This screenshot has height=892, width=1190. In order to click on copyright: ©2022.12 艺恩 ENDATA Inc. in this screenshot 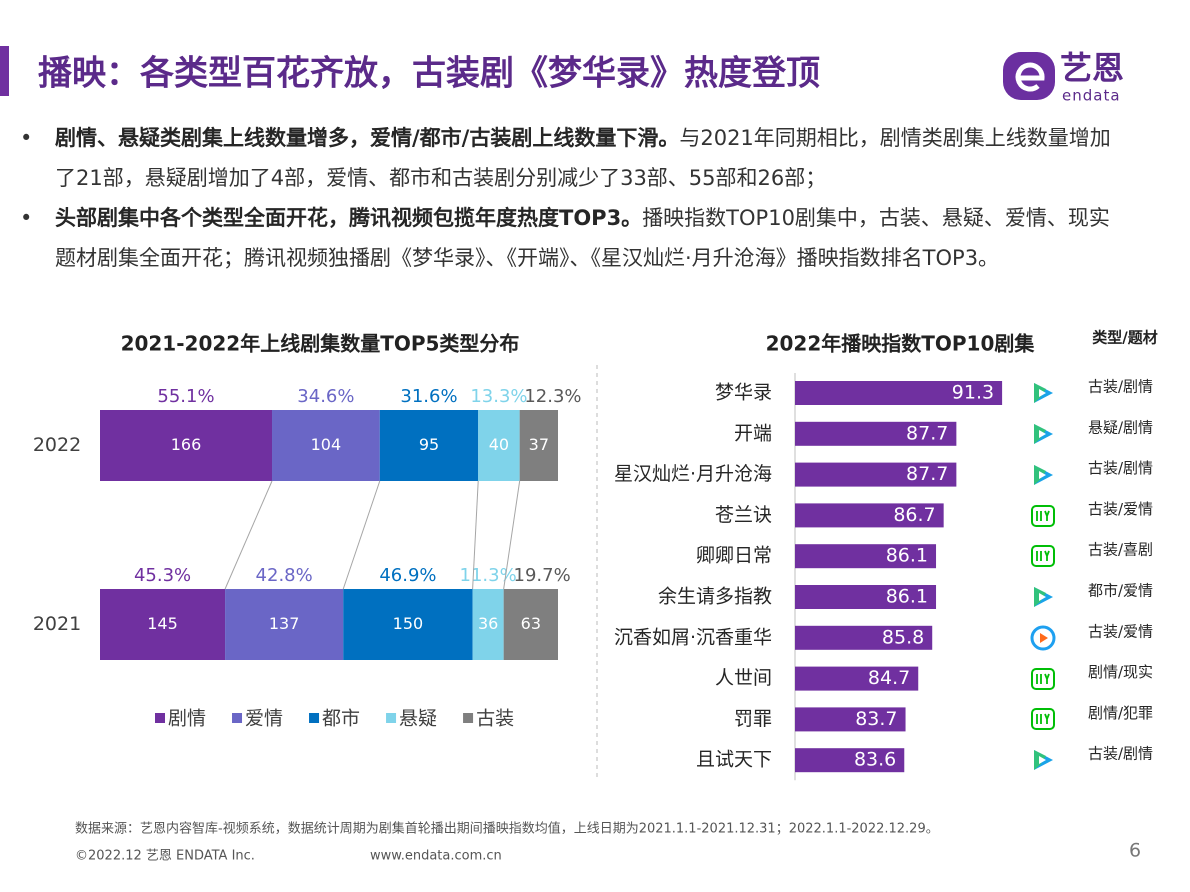, I will do `click(165, 856)`.